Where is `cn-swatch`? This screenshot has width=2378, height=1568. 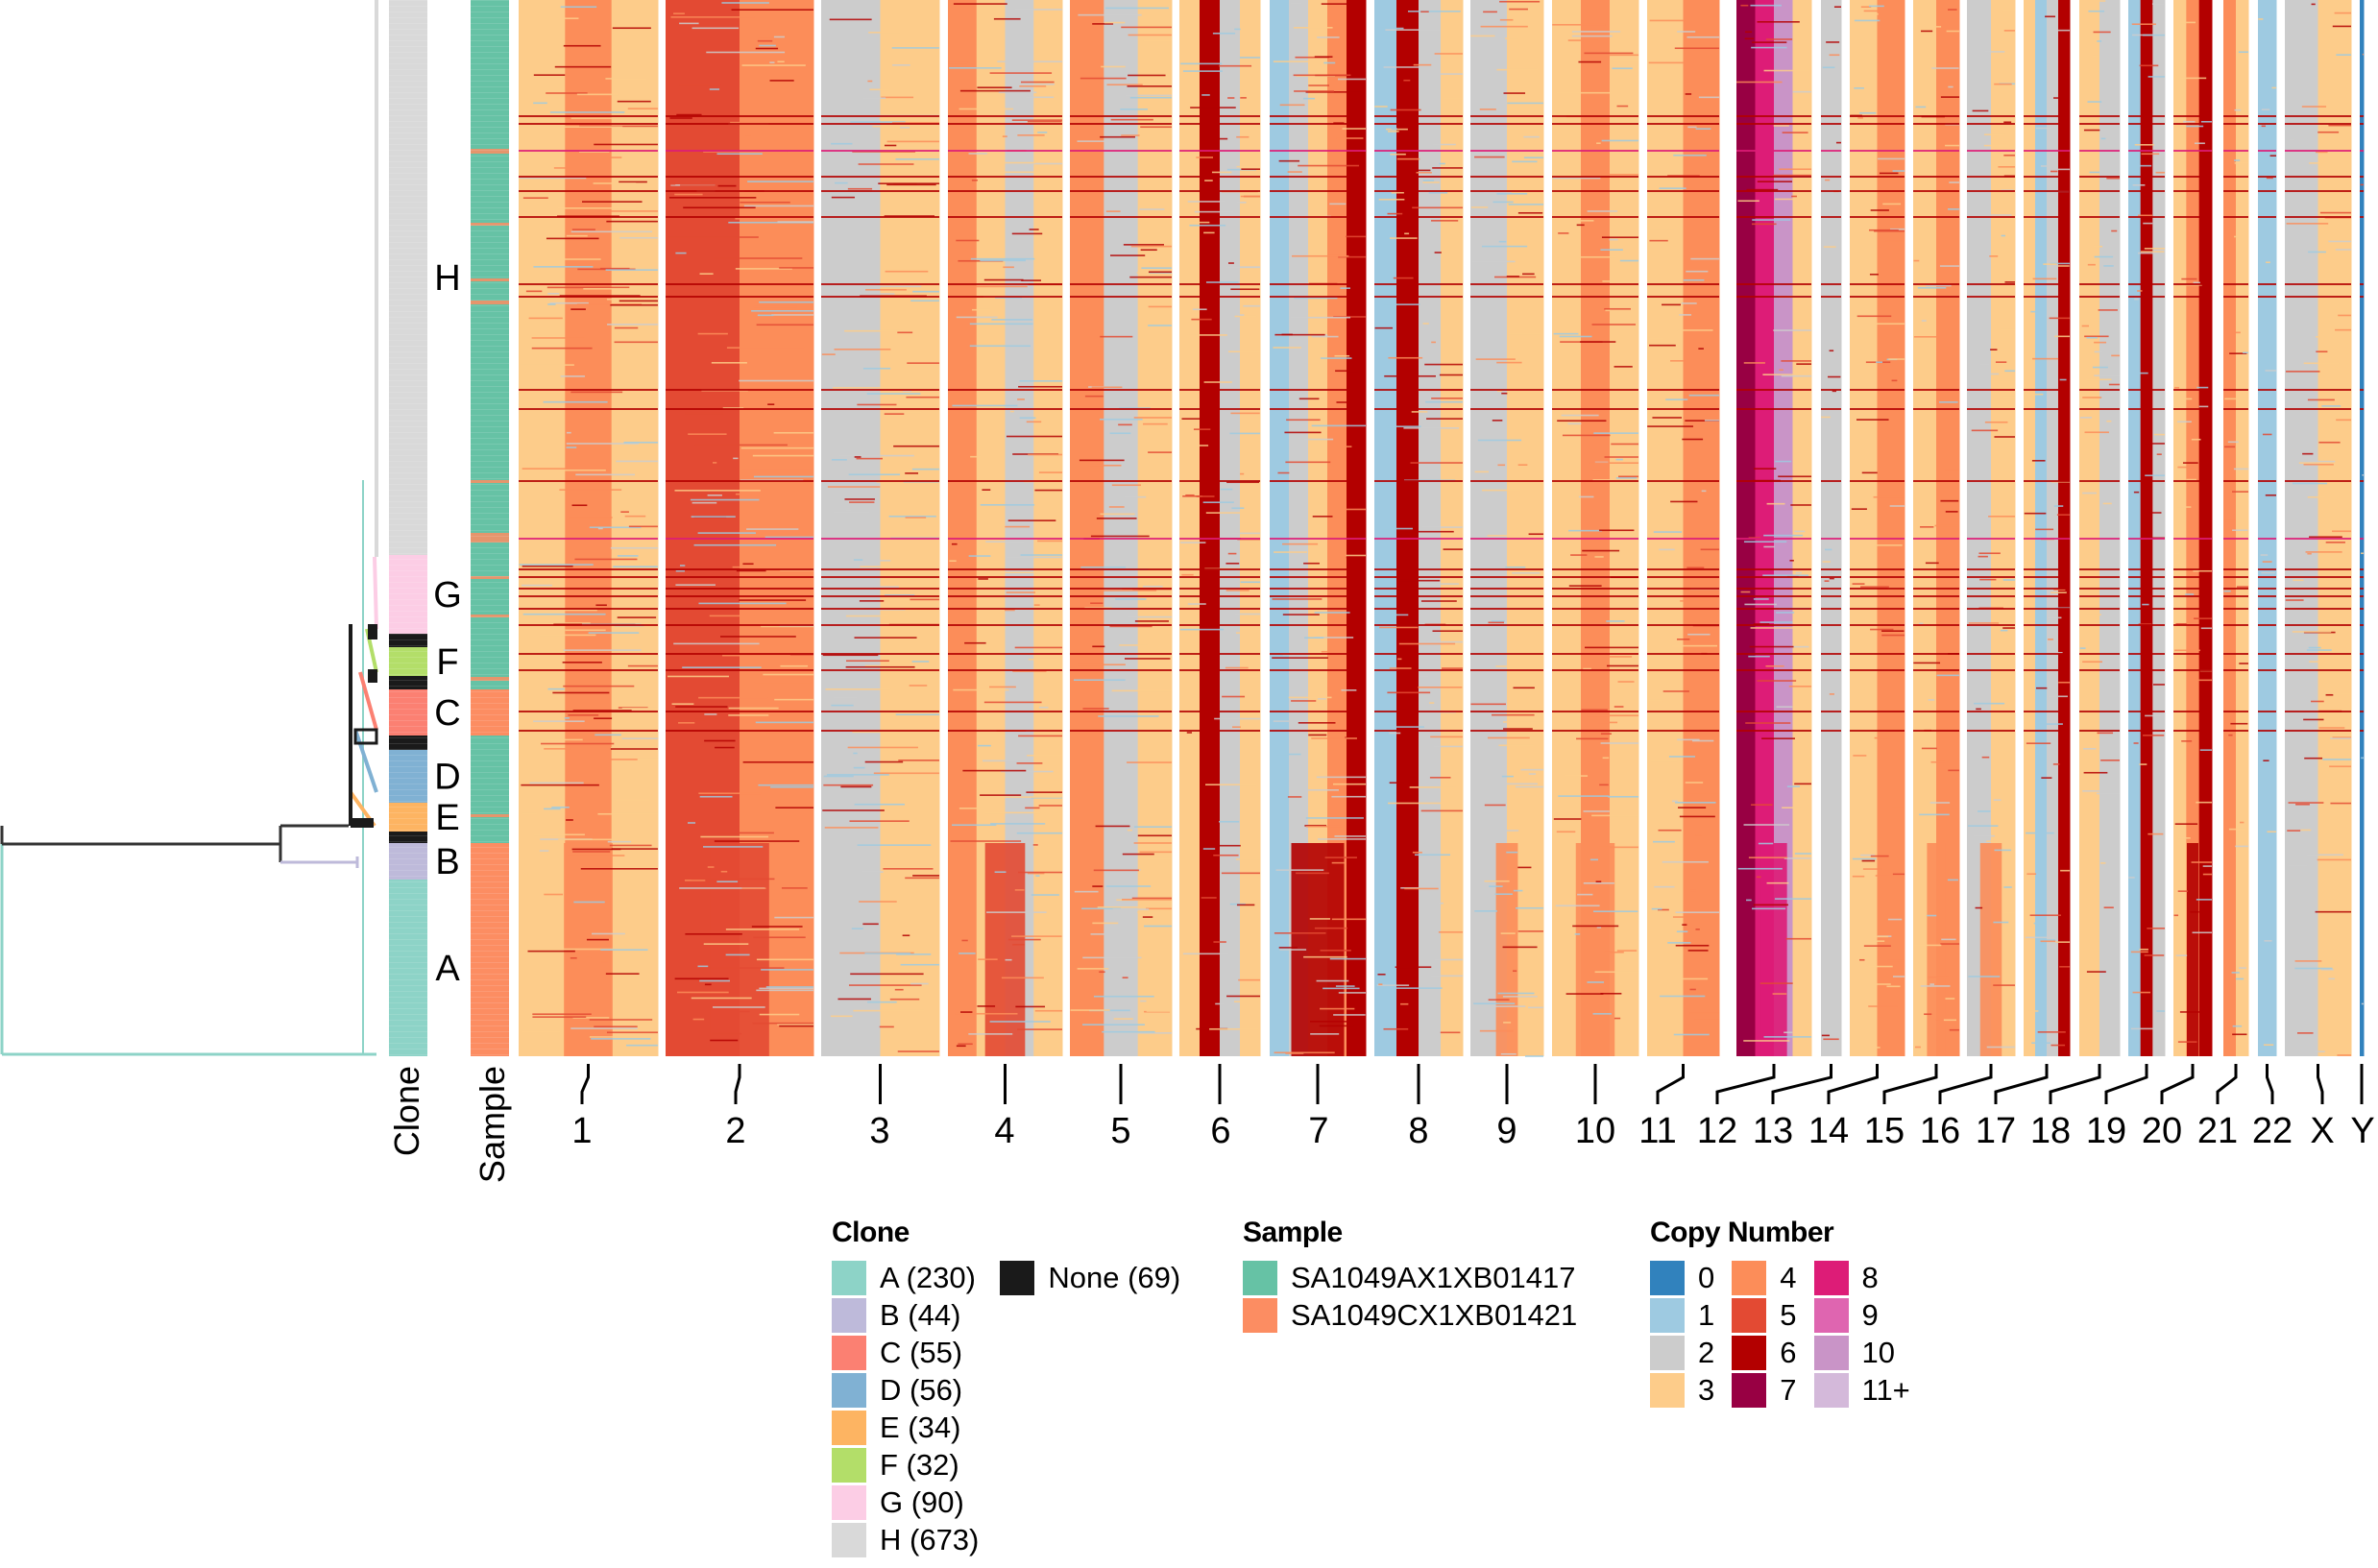 cn-swatch is located at coordinates (1749, 1352).